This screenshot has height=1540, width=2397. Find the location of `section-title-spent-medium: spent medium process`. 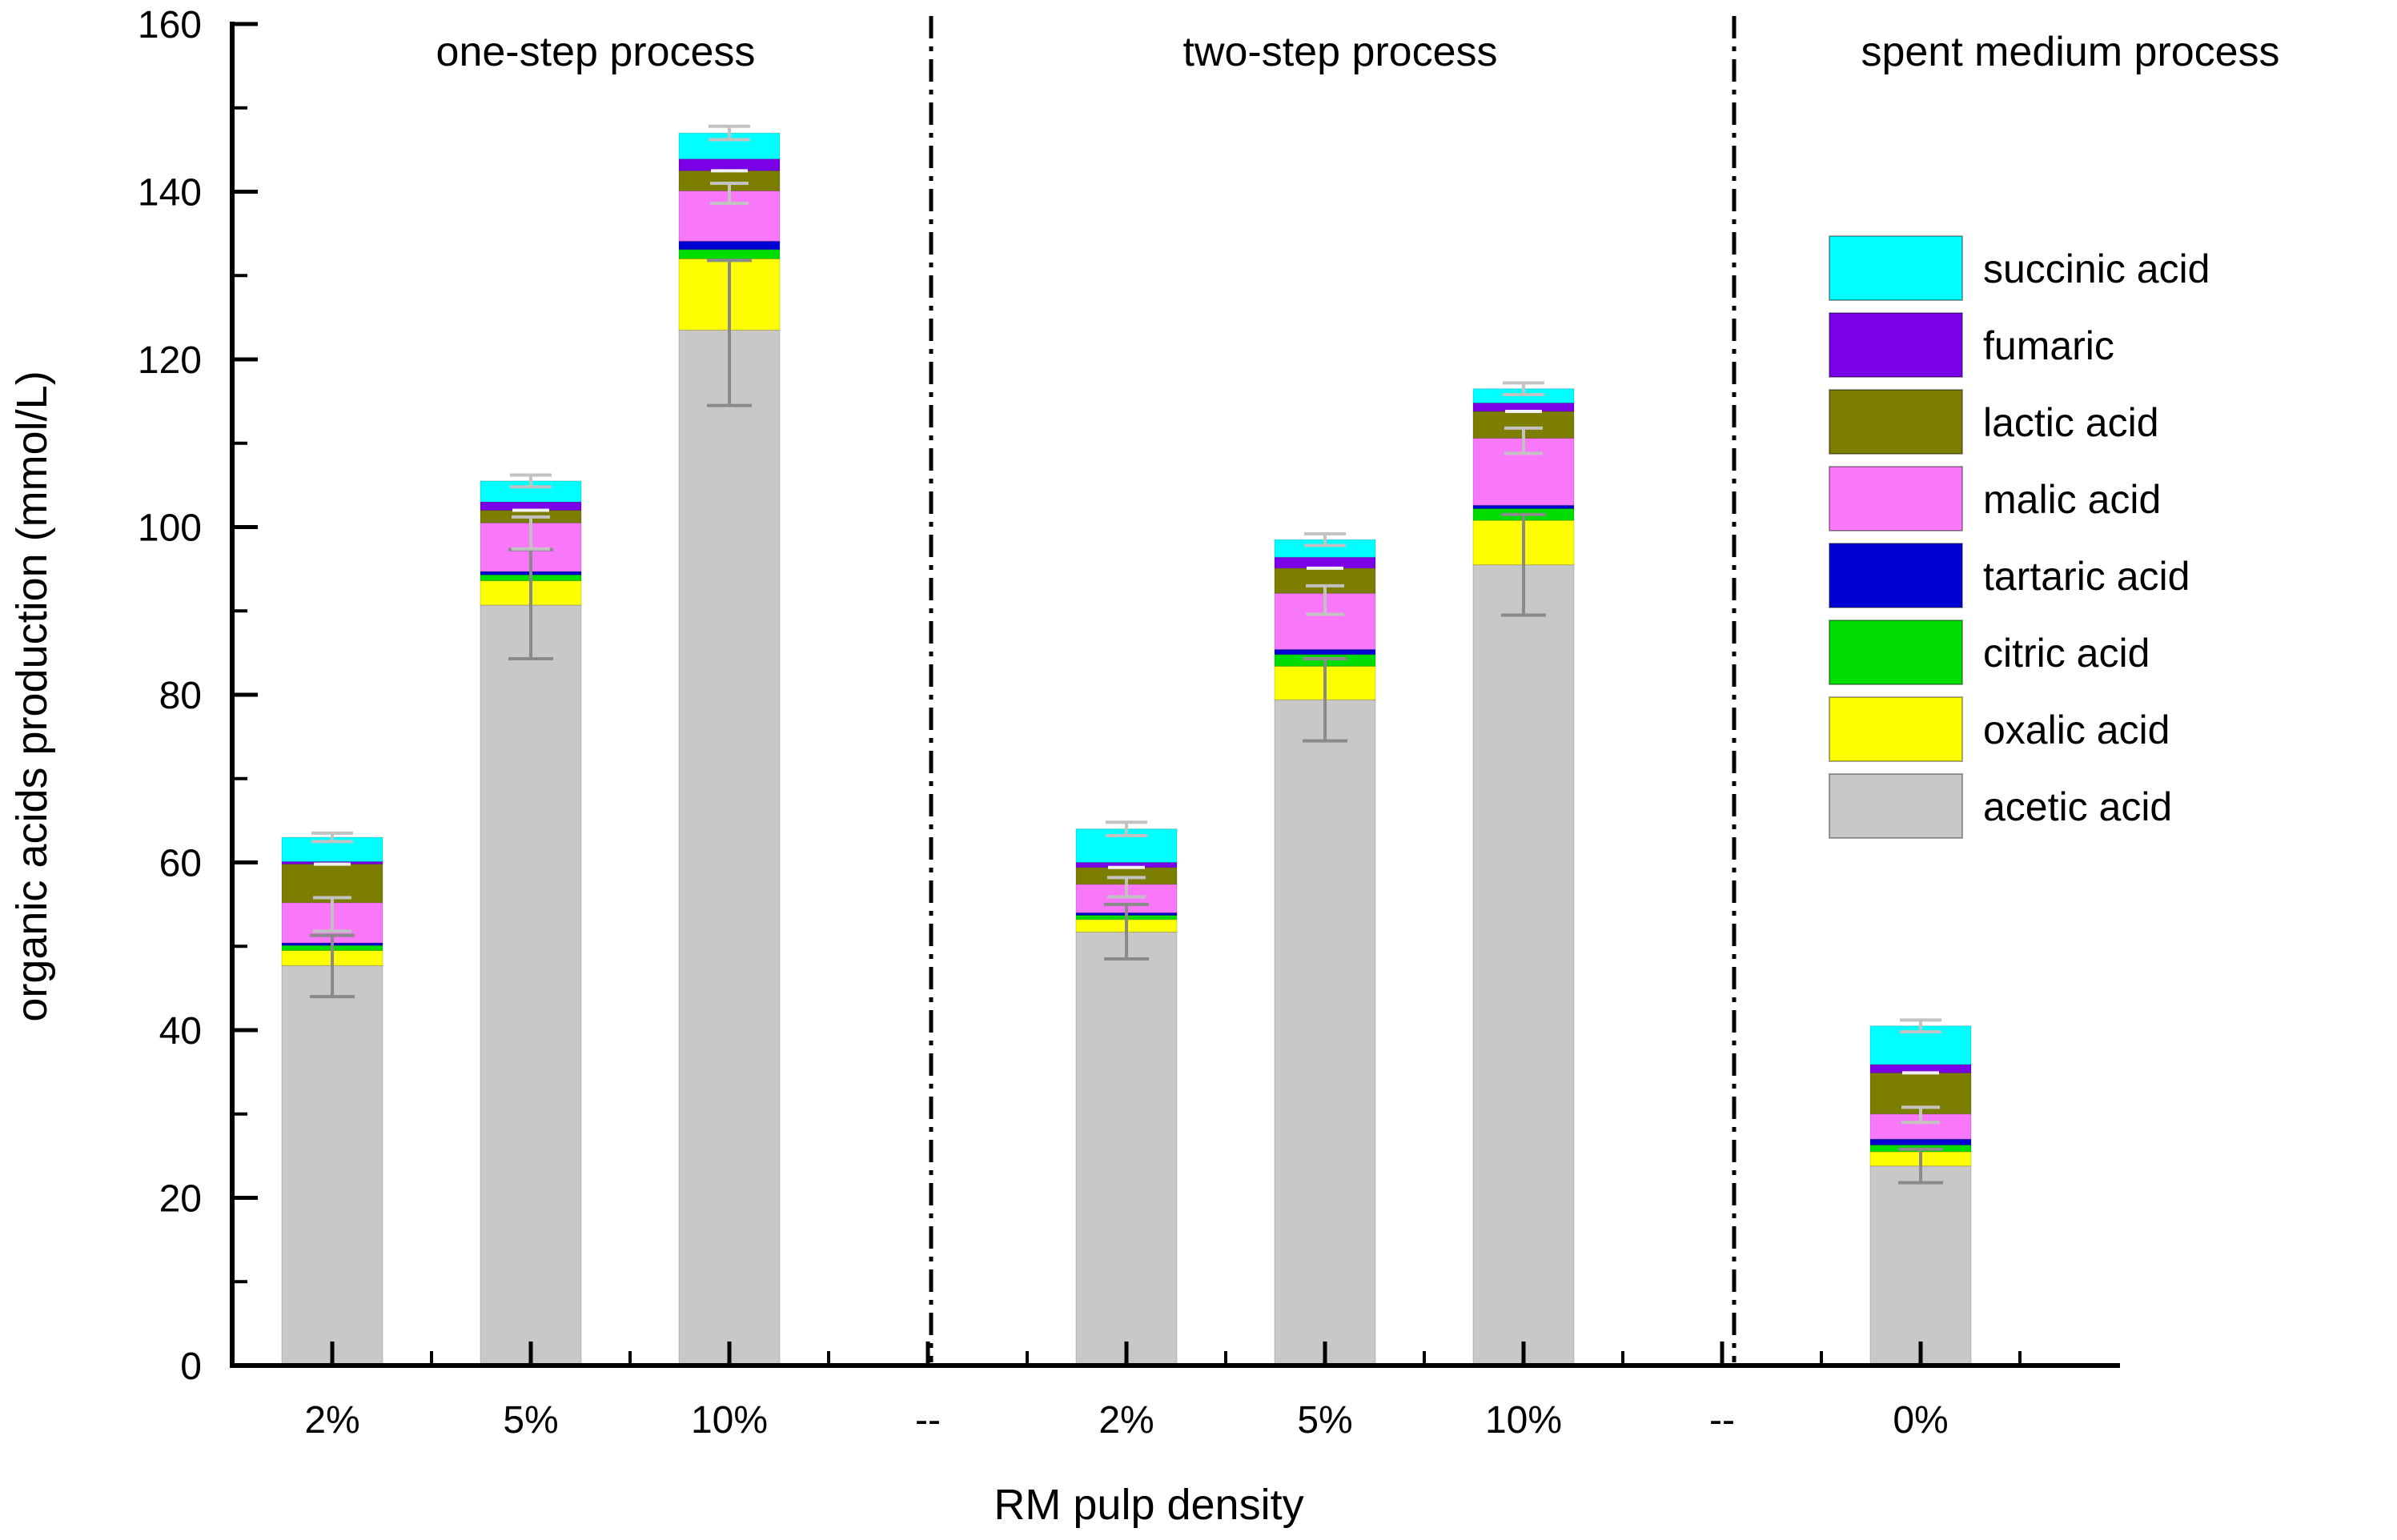

section-title-spent-medium: spent medium process is located at coordinates (2070, 52).